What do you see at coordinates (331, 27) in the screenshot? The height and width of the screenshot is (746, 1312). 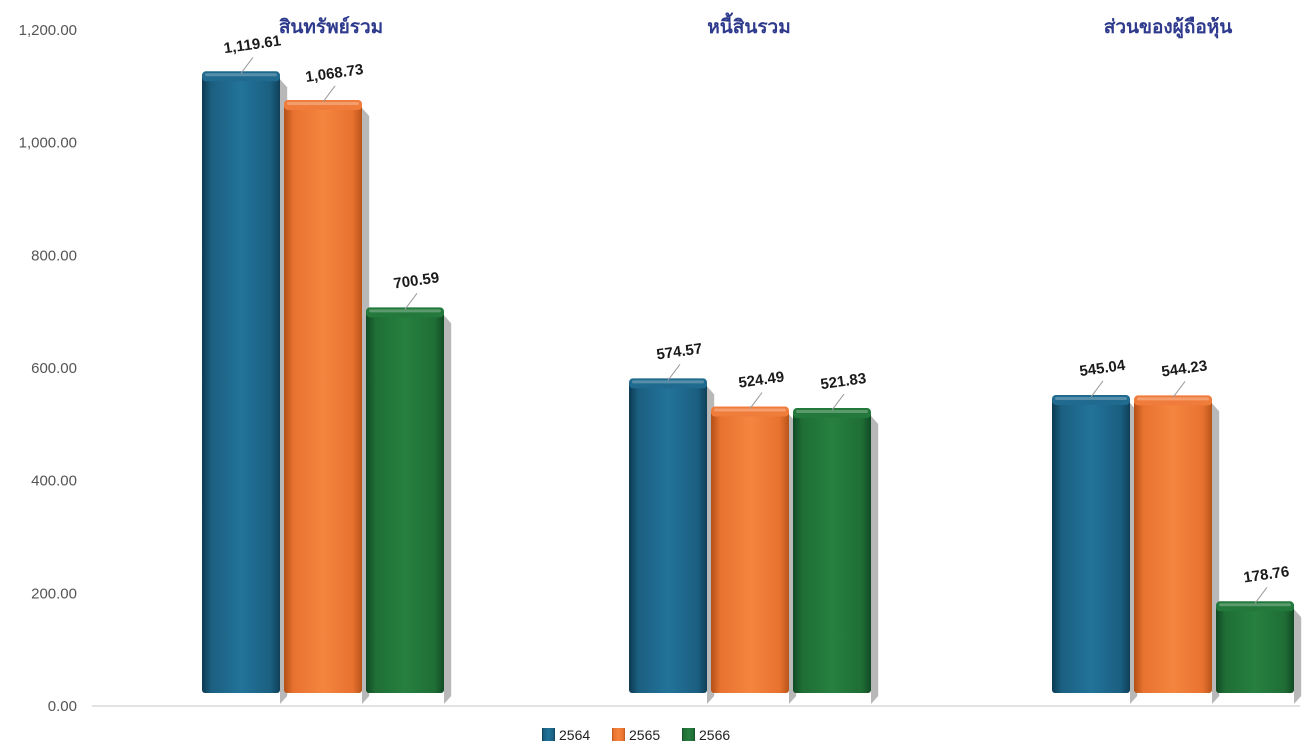 I see `category-title: สินทรัพย์รวม` at bounding box center [331, 27].